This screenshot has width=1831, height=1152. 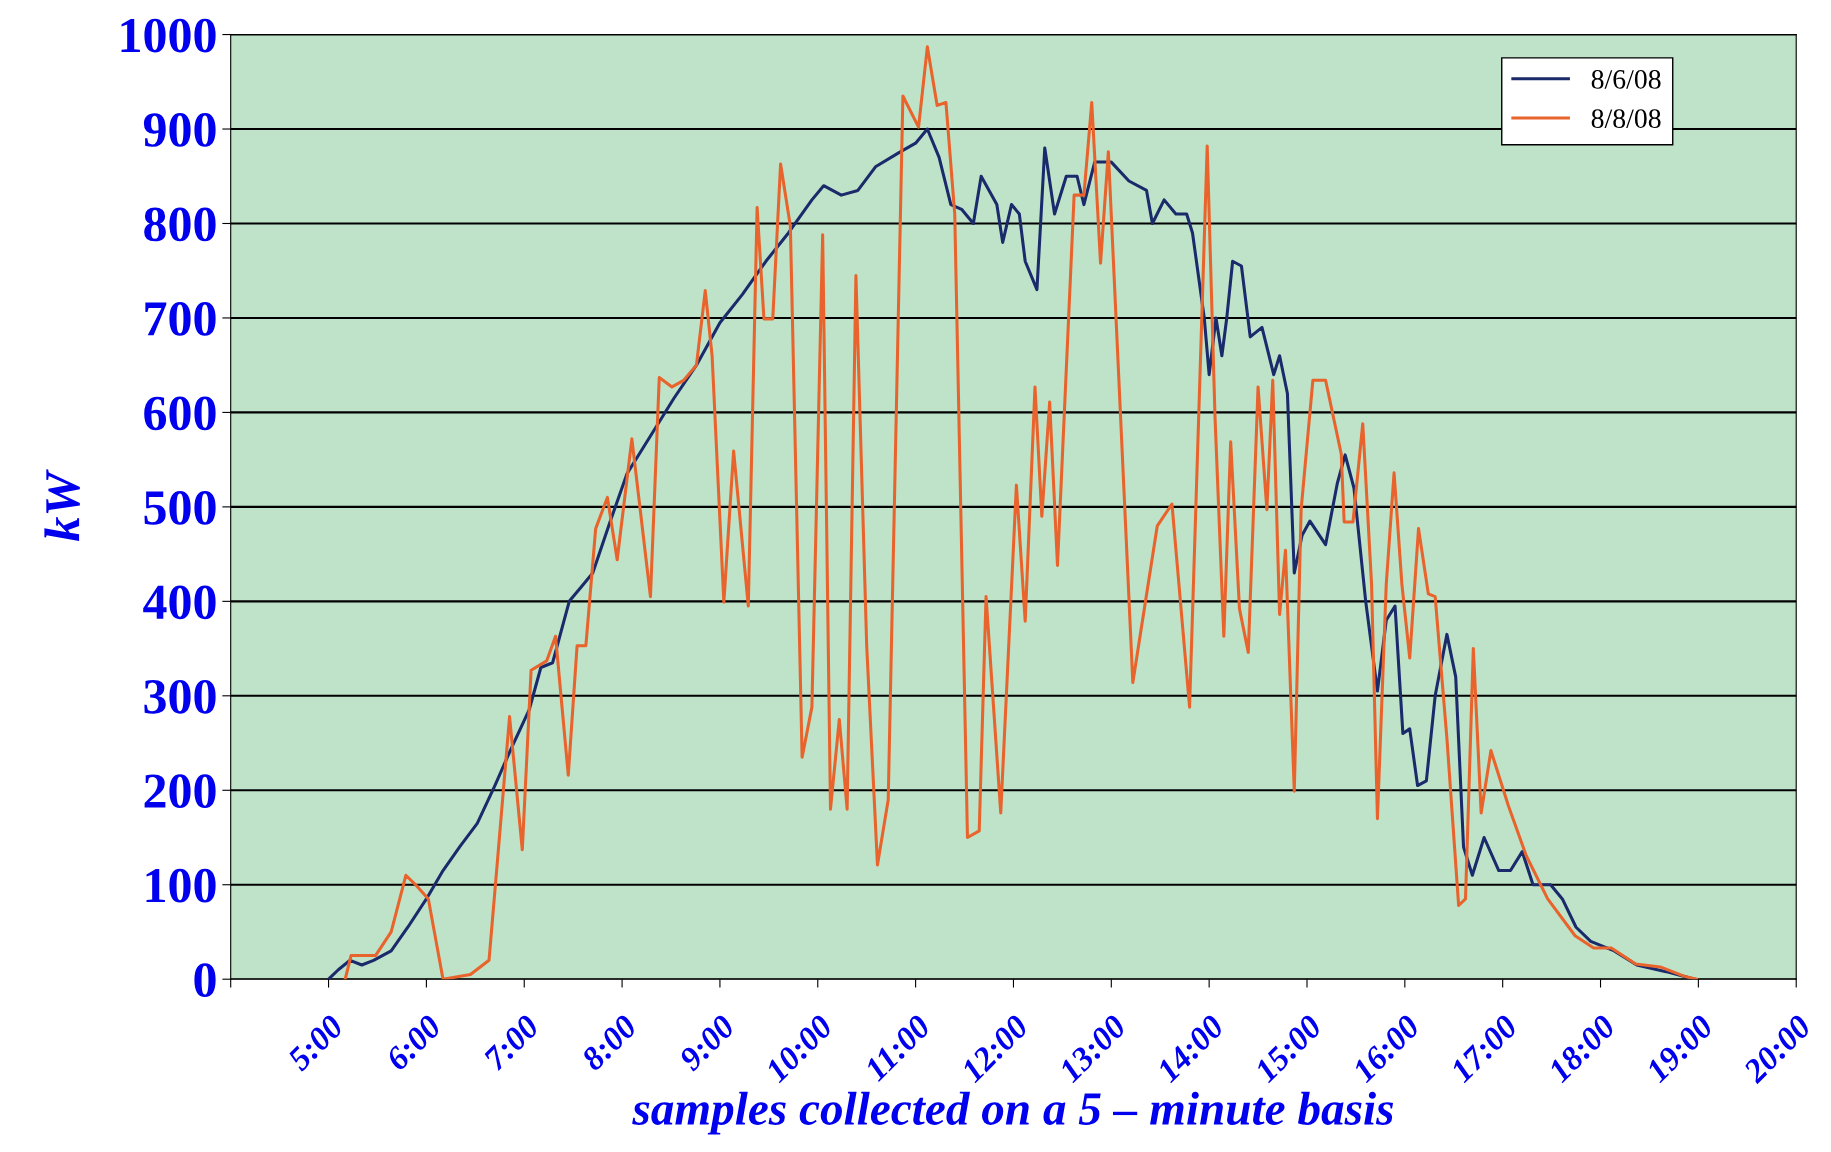 What do you see at coordinates (205, 980) in the screenshot?
I see `y-tick-label: 0` at bounding box center [205, 980].